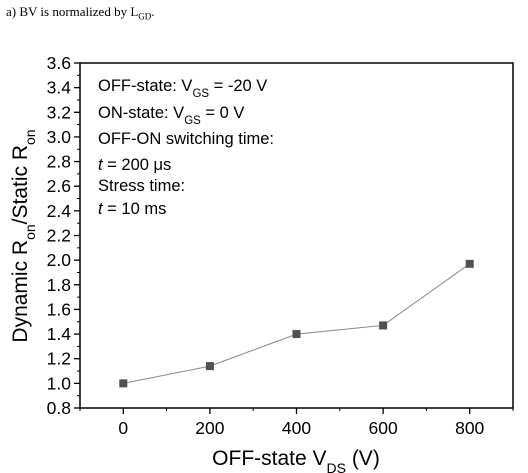 Image resolution: width=528 pixels, height=473 pixels. Describe the element at coordinates (59, 63) in the screenshot. I see `y-tick-label: 3.6` at that location.